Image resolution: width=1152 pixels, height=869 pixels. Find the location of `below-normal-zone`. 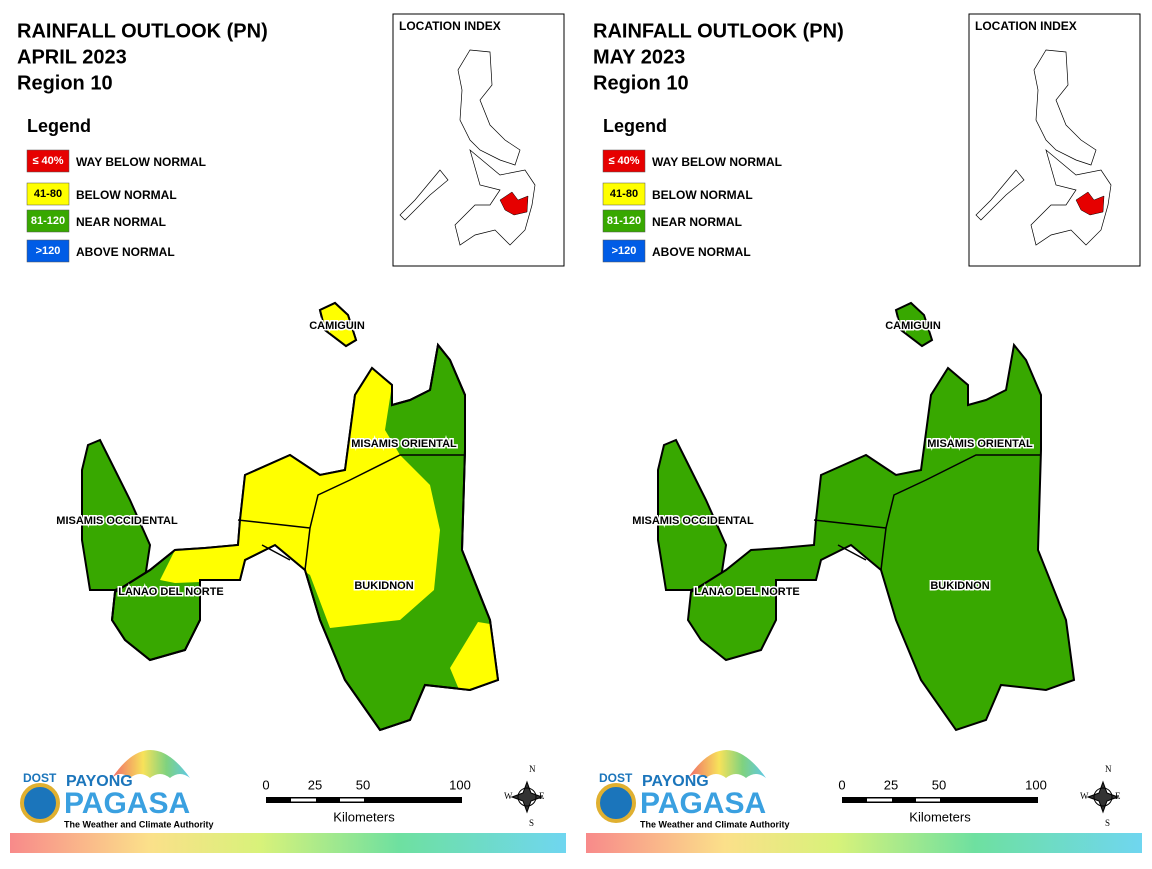

below-normal-zone is located at coordinates (329, 530).